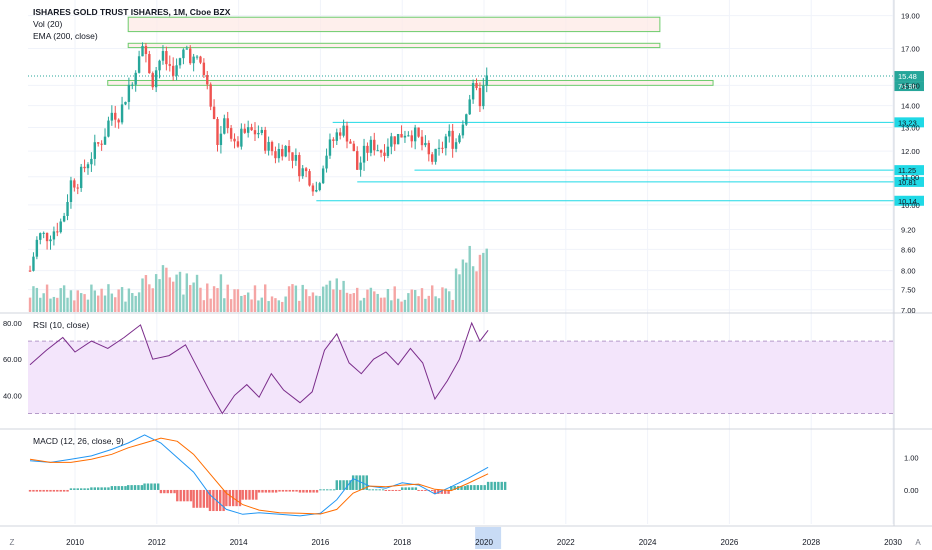  What do you see at coordinates (48, 24) in the screenshot?
I see `volume-legend: Vol (20)` at bounding box center [48, 24].